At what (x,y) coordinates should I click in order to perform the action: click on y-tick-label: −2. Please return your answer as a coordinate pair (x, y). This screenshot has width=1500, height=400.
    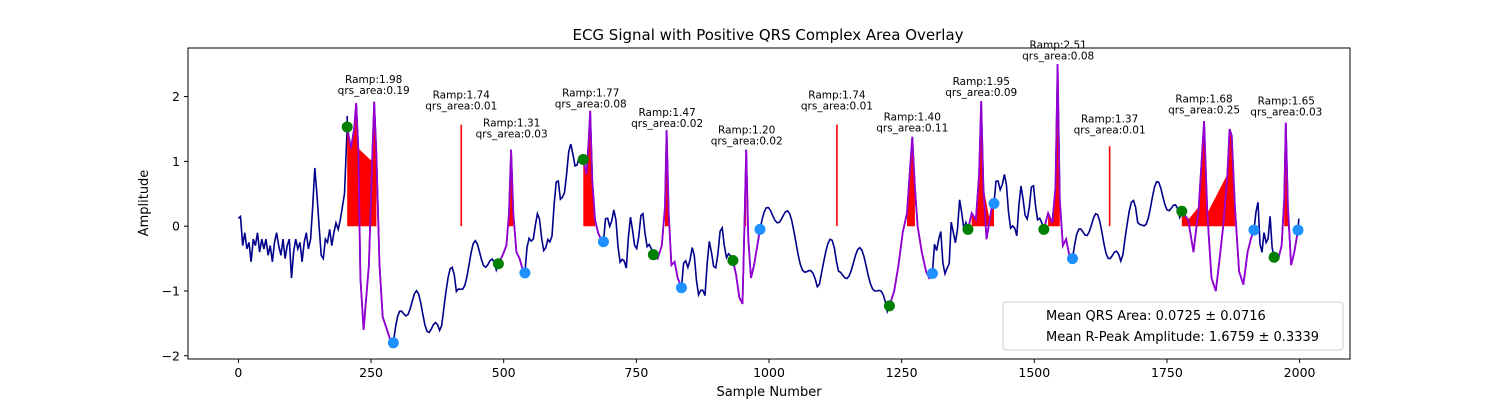
    Looking at the image, I should click on (171, 355).